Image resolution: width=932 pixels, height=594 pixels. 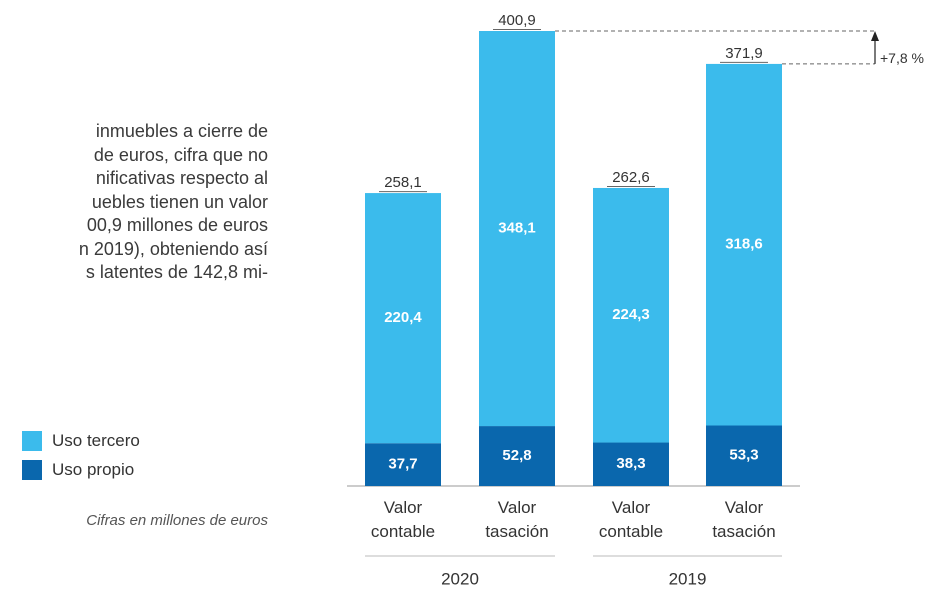 What do you see at coordinates (631, 177) in the screenshot?
I see `total-label: 262,6` at bounding box center [631, 177].